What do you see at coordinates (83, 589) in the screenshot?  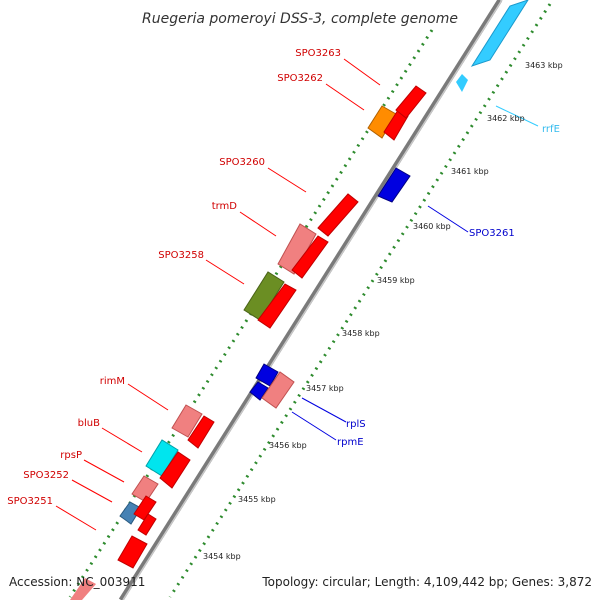 I see `gene-block-bottom` at bounding box center [83, 589].